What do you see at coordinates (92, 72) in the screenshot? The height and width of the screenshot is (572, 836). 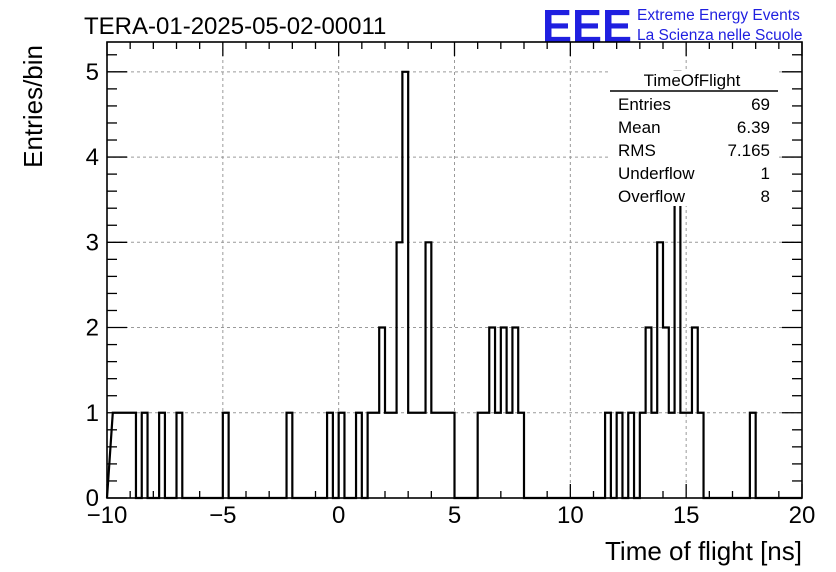 I see `y-tick-label: 5` at bounding box center [92, 72].